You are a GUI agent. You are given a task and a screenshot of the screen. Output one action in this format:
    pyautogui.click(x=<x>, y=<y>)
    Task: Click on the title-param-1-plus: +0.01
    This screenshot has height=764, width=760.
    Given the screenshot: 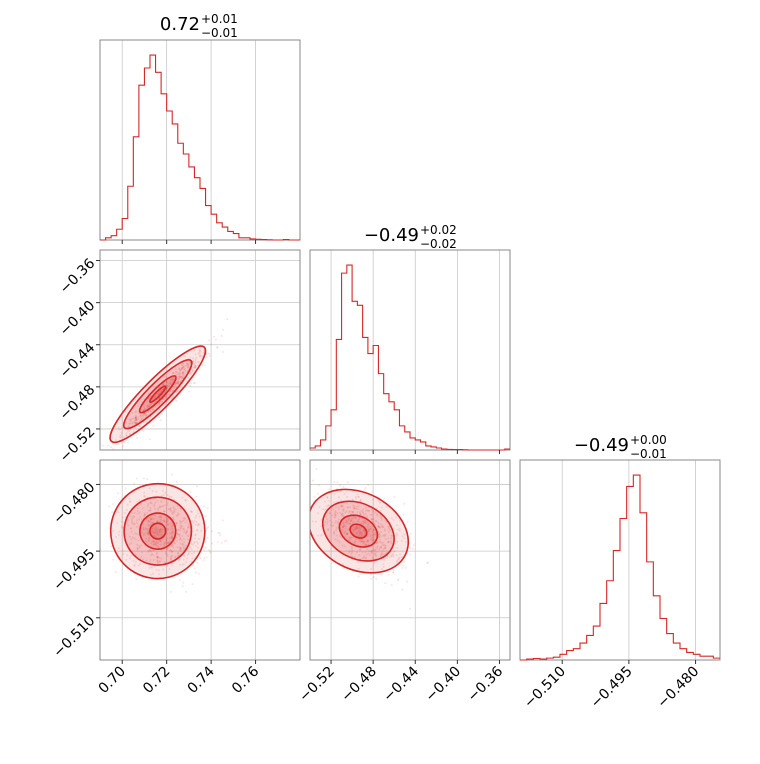 What is the action you would take?
    pyautogui.click(x=219, y=19)
    